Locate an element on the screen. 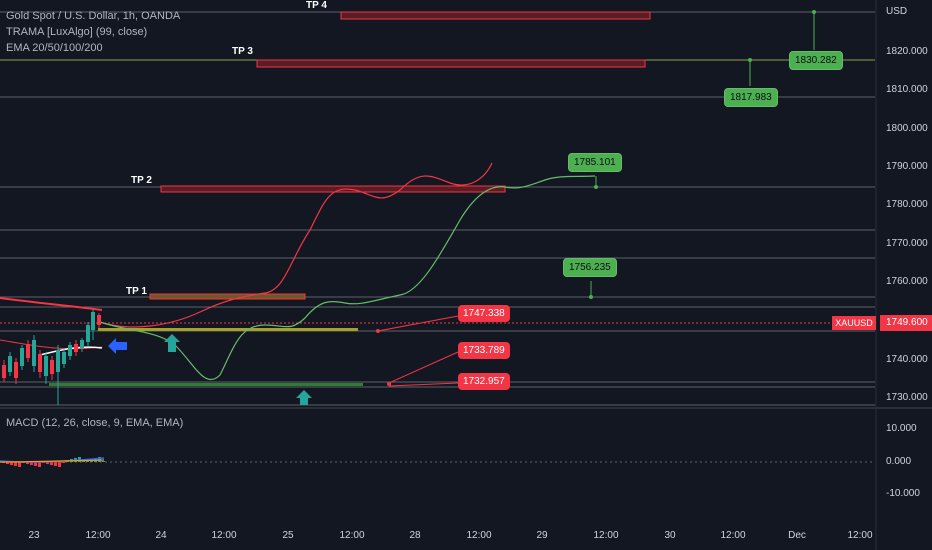  time-axis-label: Dec is located at coordinates (797, 535).